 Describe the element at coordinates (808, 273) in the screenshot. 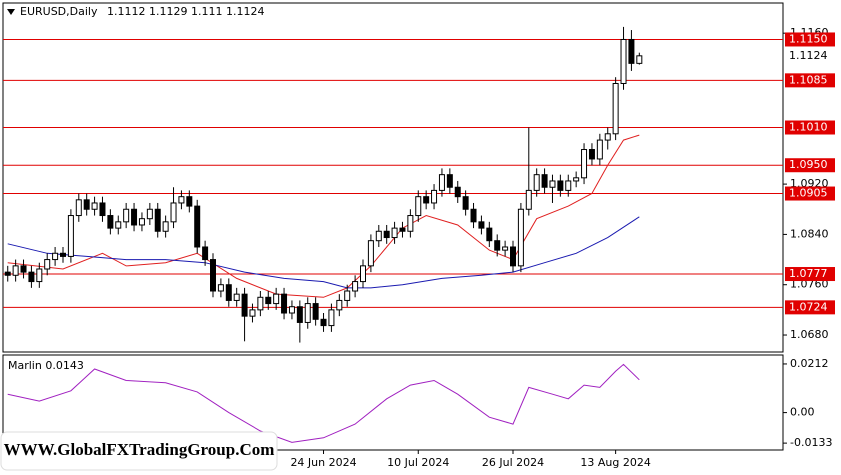

I see `level-label: 1.0777` at that location.